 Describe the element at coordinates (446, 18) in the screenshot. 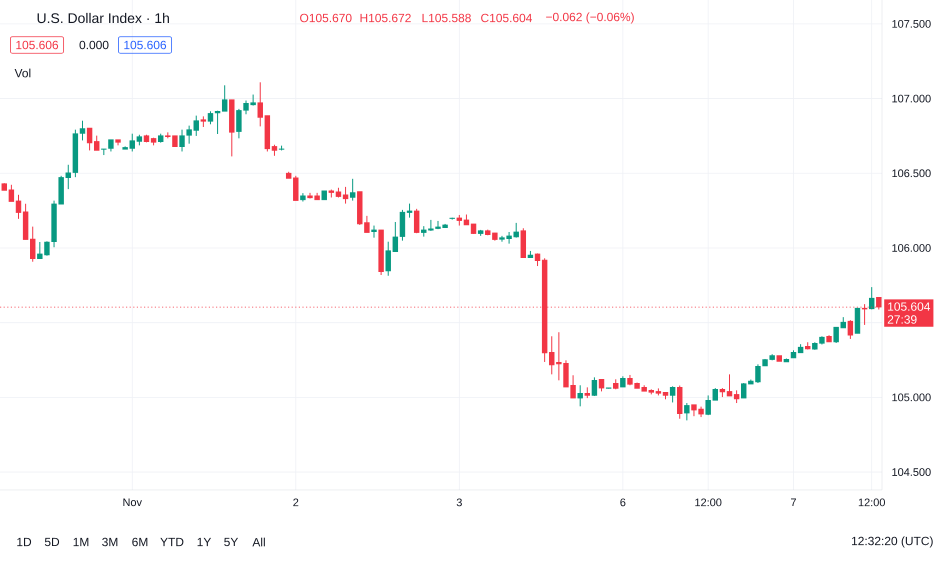

I see `annotation: L105.588` at that location.